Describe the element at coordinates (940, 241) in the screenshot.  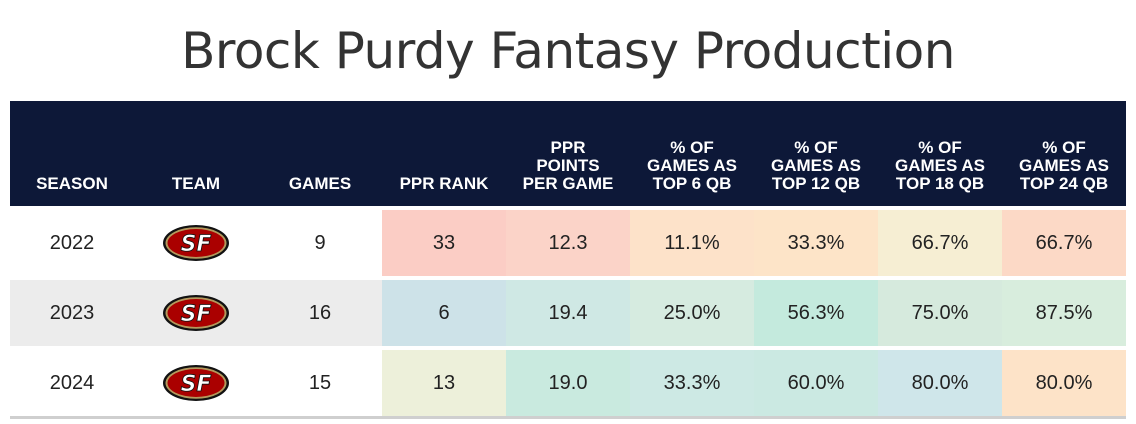
I see `top18-cell: 66.7%` at that location.